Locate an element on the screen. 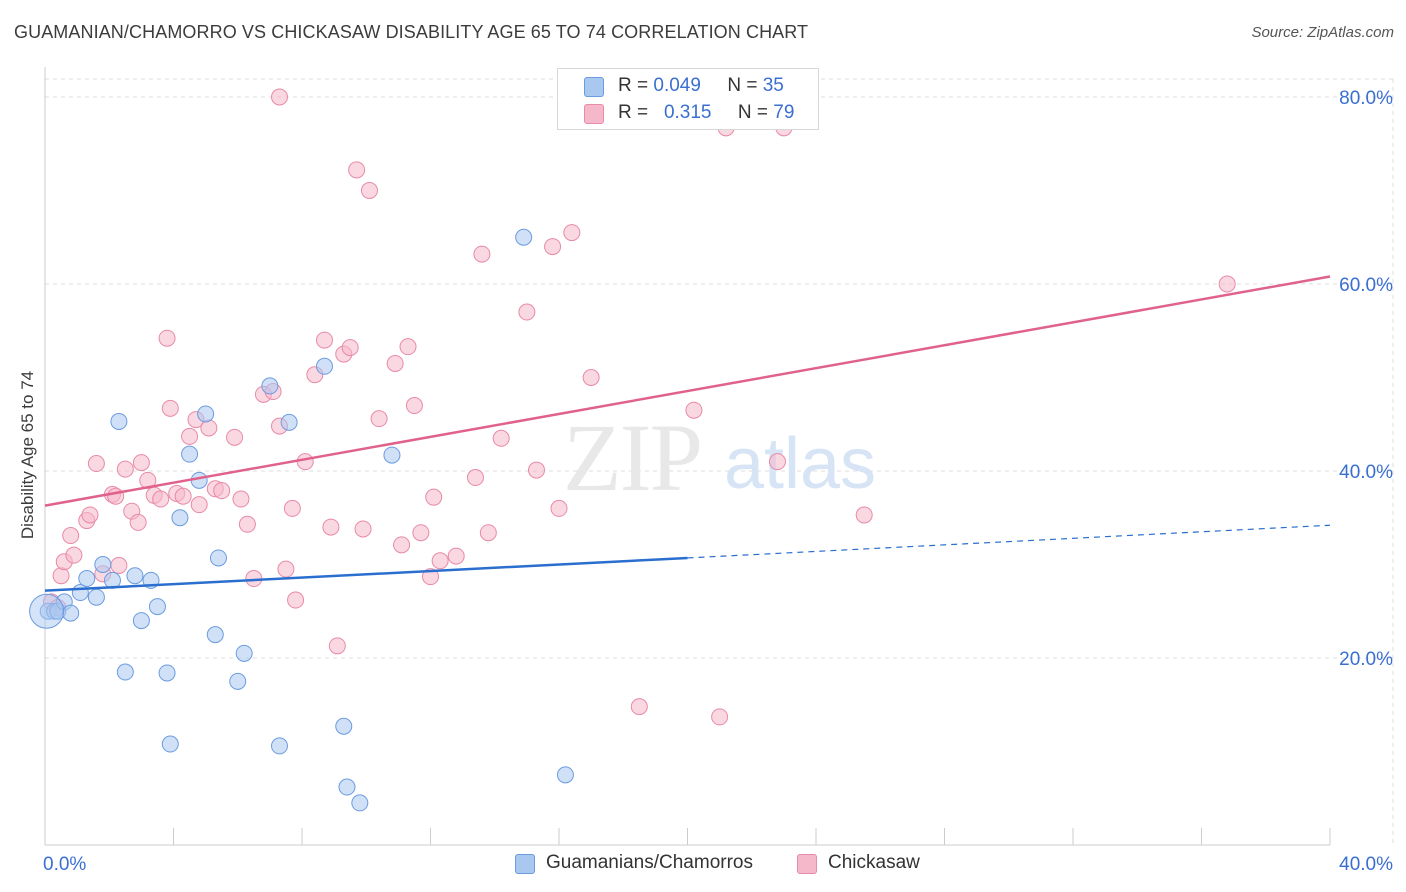  legend-n-value: 35 is located at coordinates (773, 85).